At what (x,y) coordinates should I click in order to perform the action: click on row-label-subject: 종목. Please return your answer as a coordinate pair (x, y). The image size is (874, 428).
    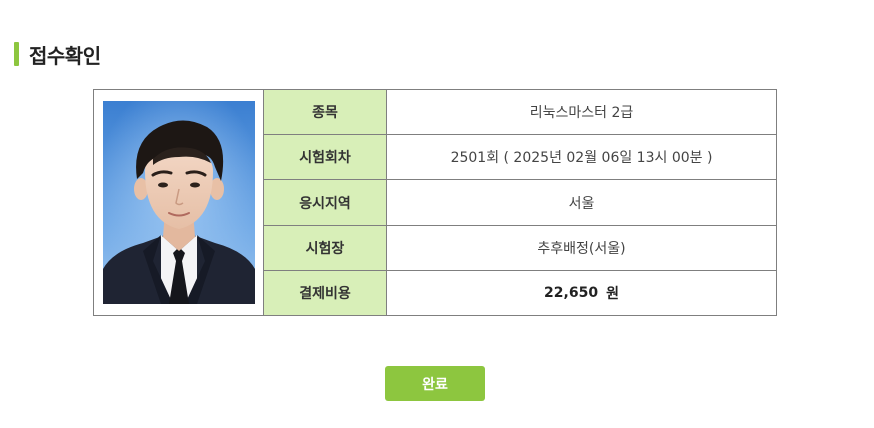
    Looking at the image, I should click on (325, 112).